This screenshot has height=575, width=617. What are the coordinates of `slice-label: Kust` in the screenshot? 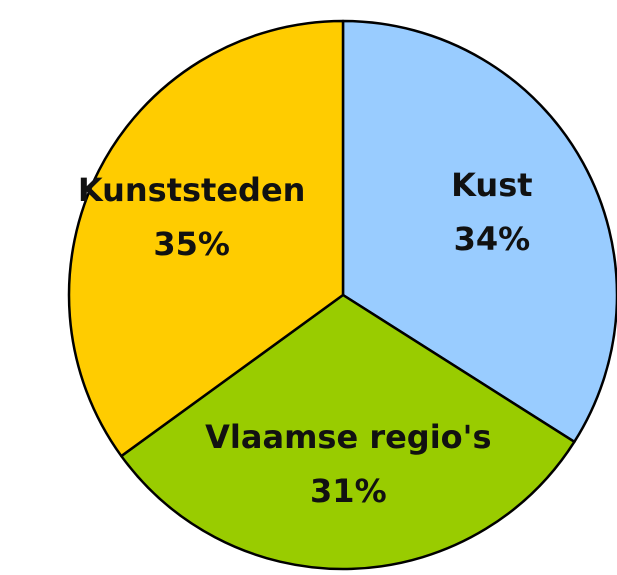 It's located at (491, 185).